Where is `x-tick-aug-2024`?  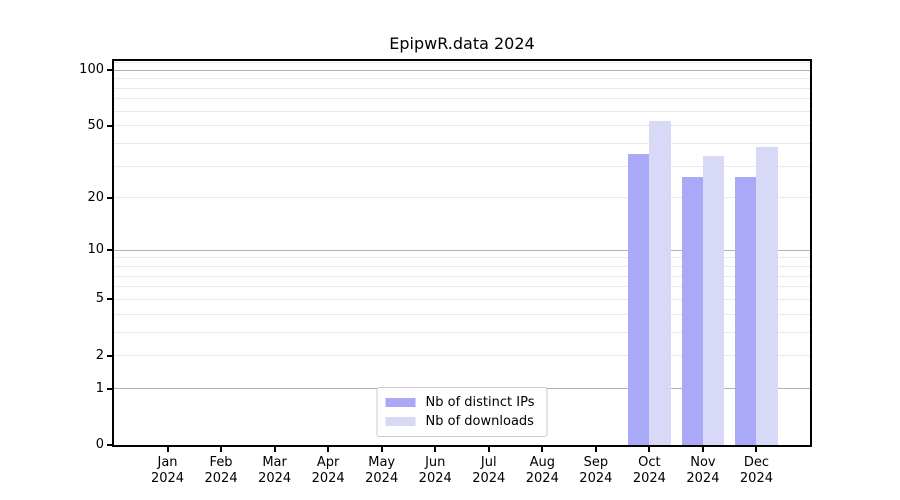 x-tick-aug-2024 is located at coordinates (542, 449).